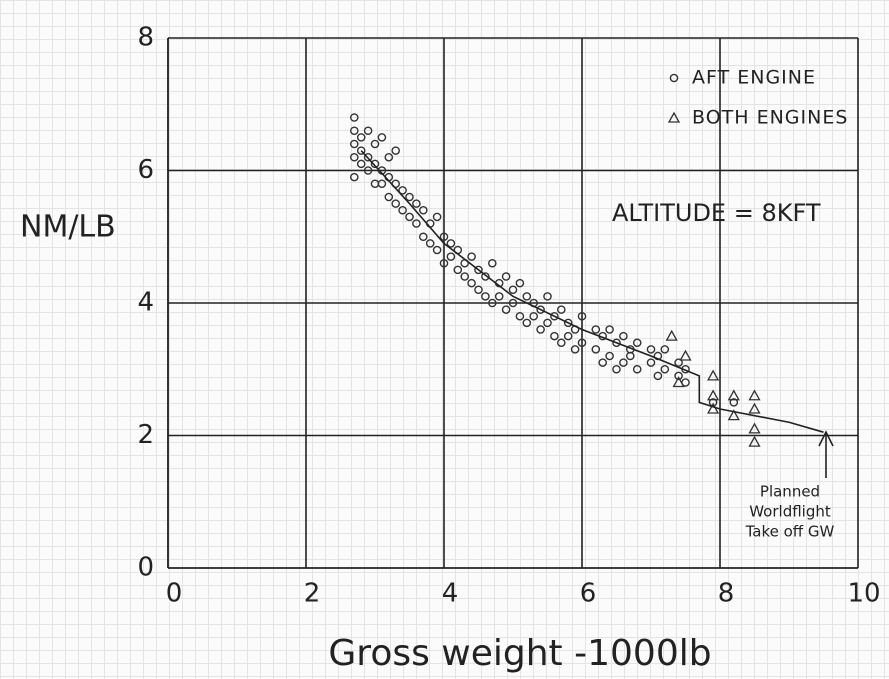  I want to click on y-axis-label: NM/LB, so click(68, 227).